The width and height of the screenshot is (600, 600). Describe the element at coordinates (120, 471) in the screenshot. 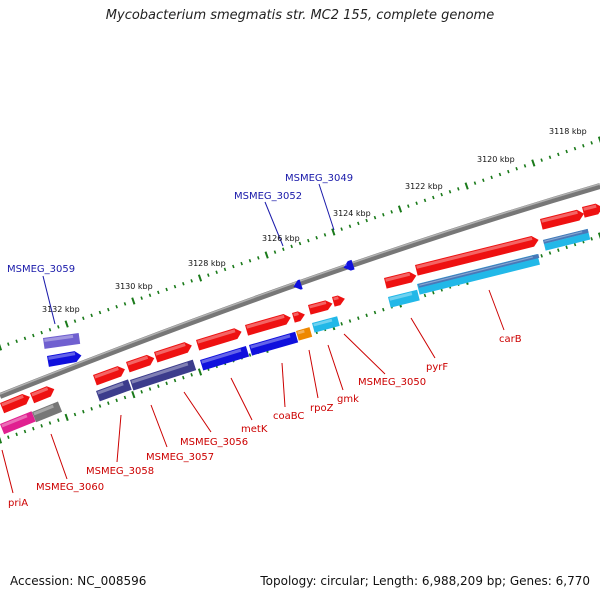

I see `gene-label-msmeg-3058: MSMEG_3058` at that location.